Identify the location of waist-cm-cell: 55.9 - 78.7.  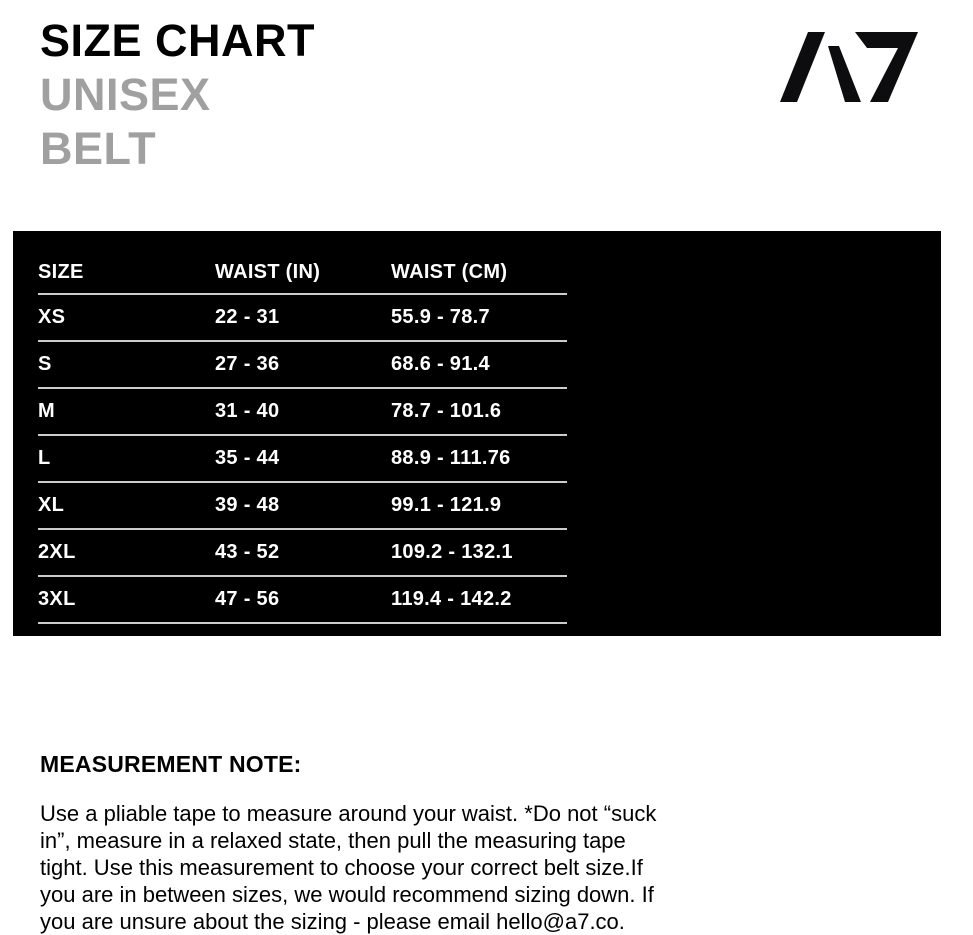
(479, 318).